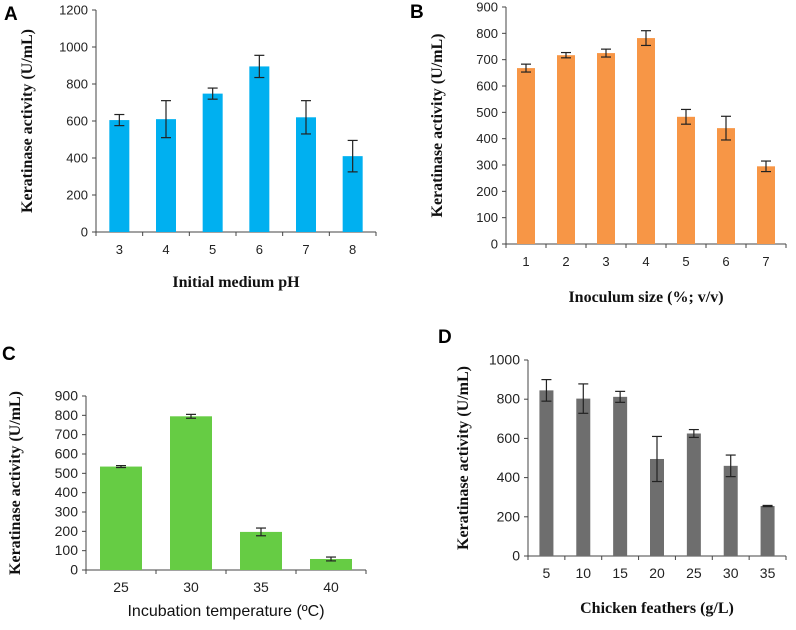  Describe the element at coordinates (165, 249) in the screenshot. I see `panel-a-x-tick-label: 4` at that location.